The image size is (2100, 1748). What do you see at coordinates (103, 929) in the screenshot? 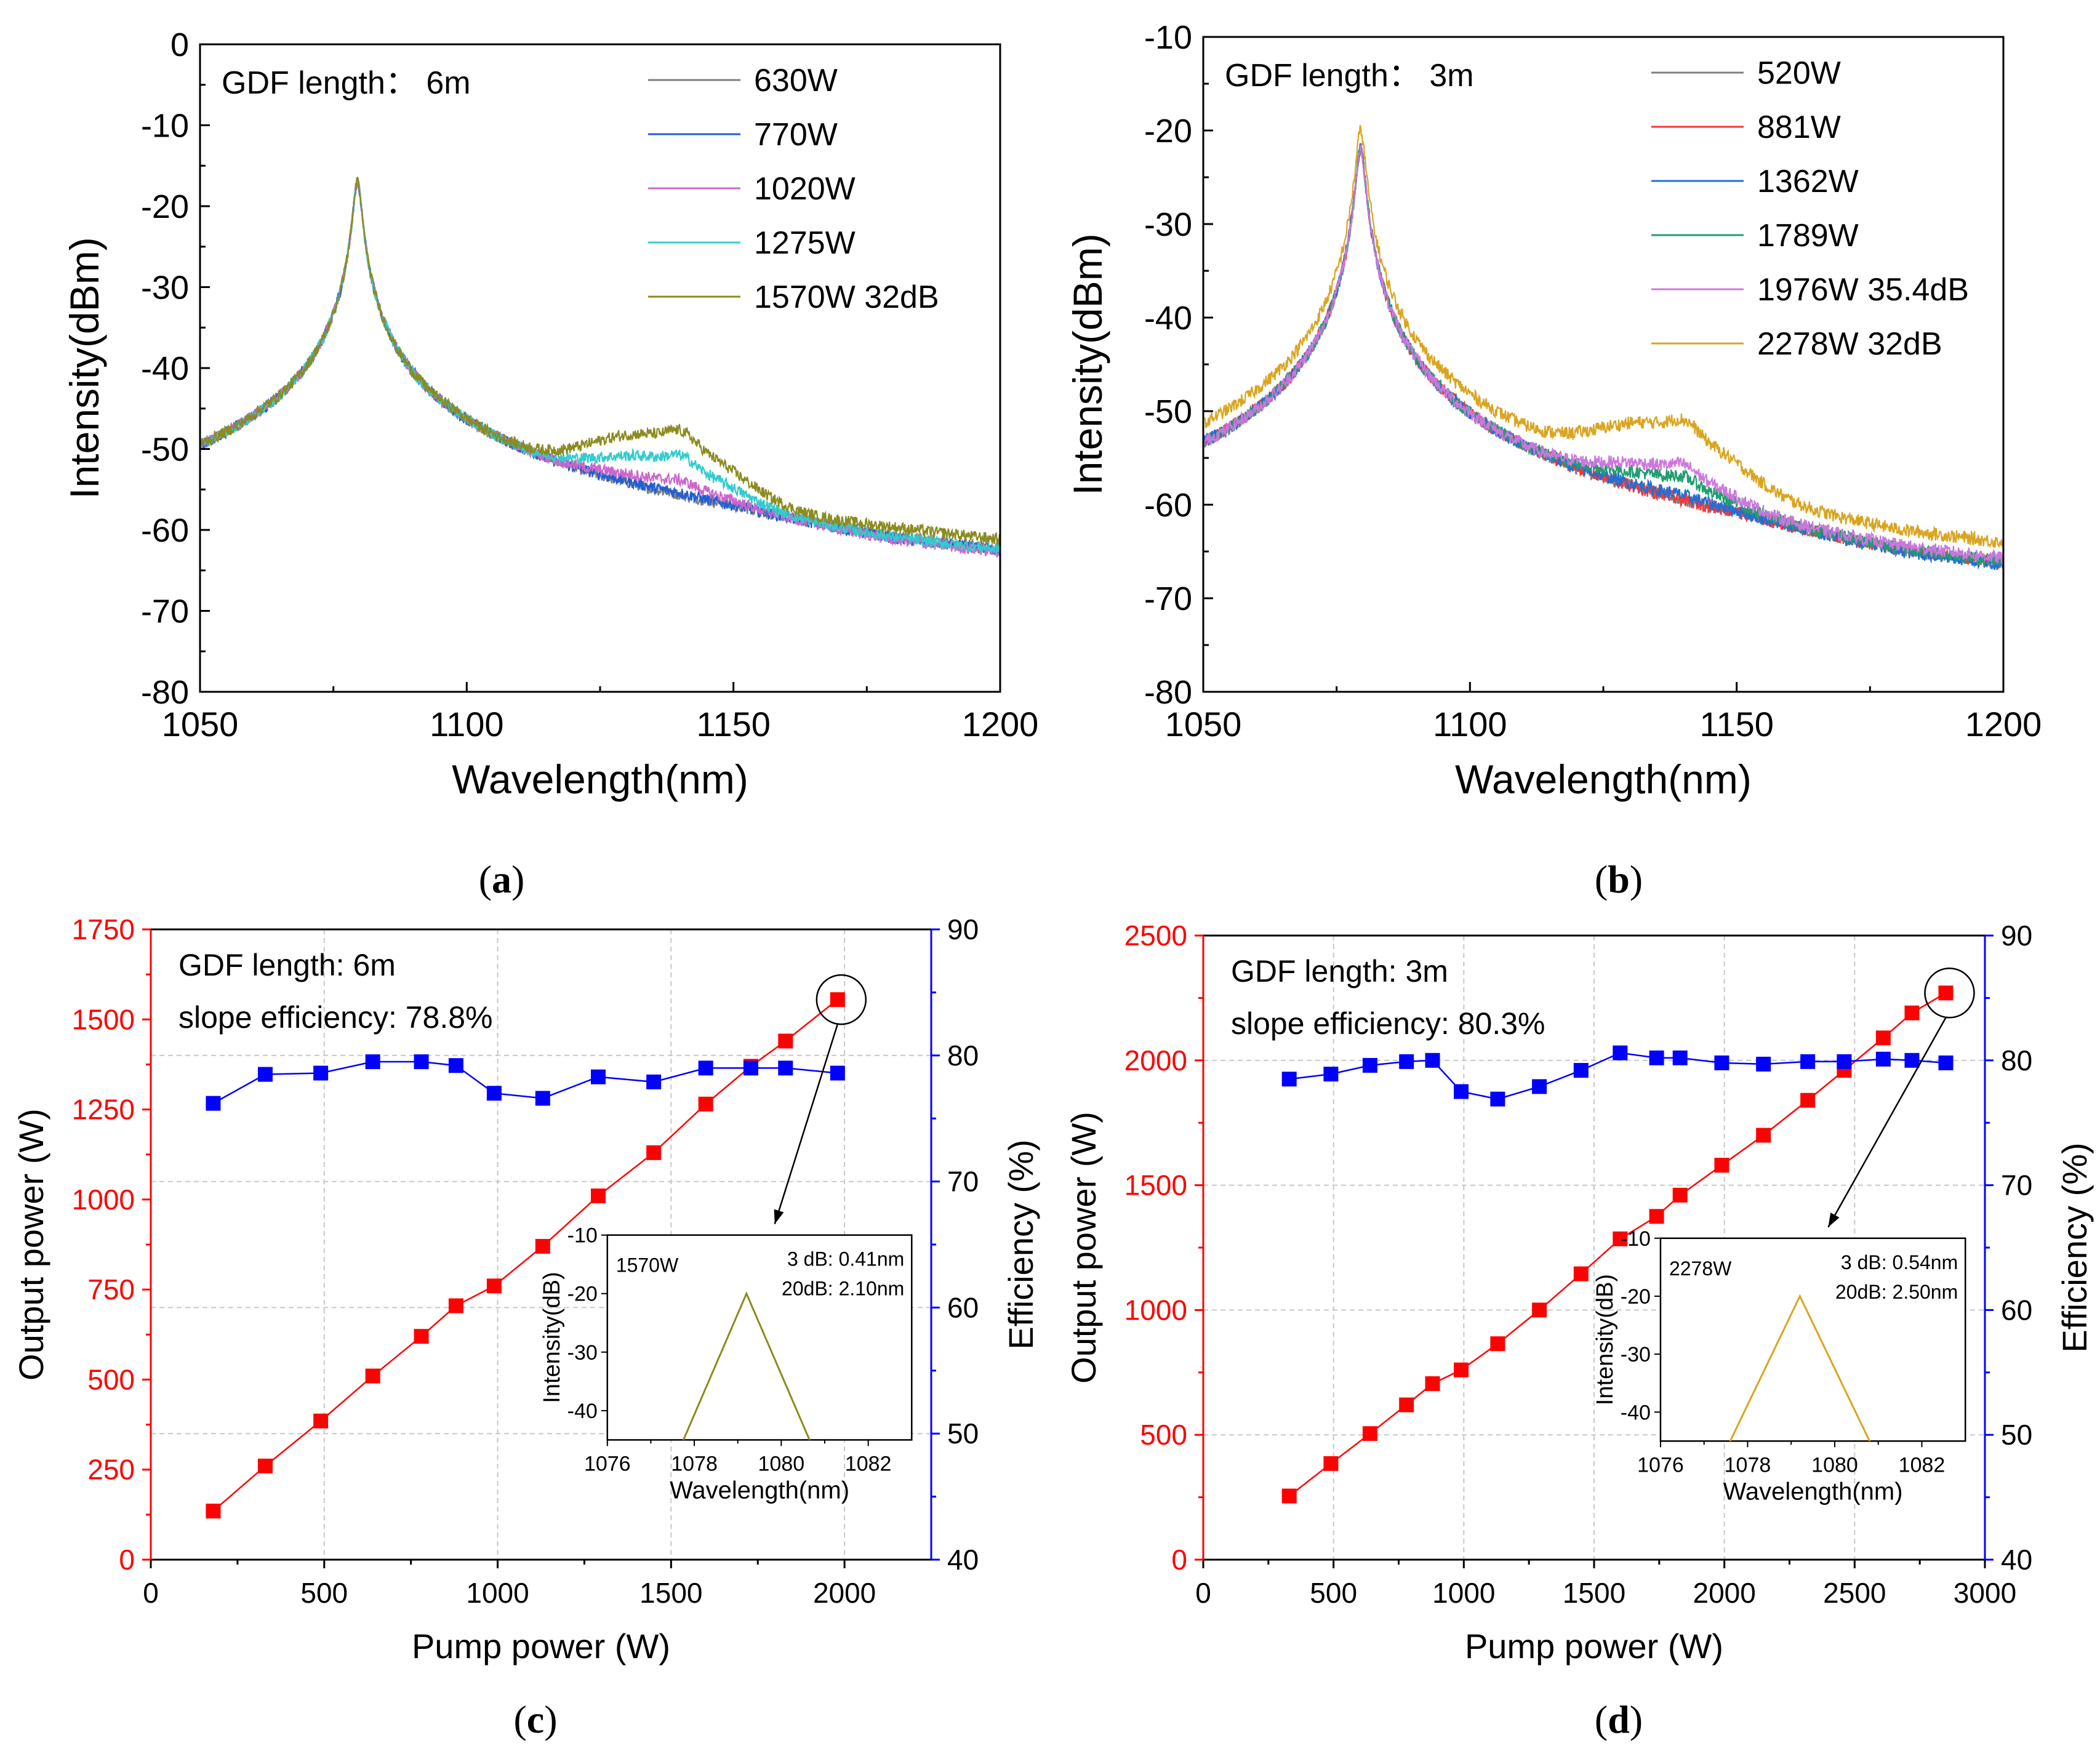
I see `y-tick-label: 1750` at bounding box center [103, 929].